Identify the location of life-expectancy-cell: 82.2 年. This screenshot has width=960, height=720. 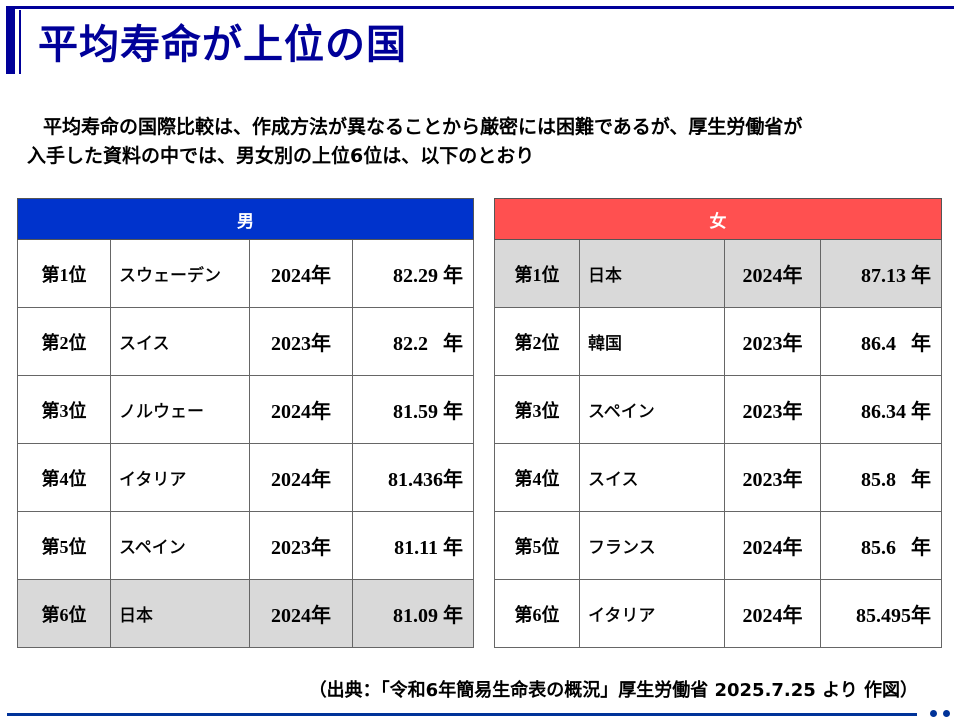
(413, 341).